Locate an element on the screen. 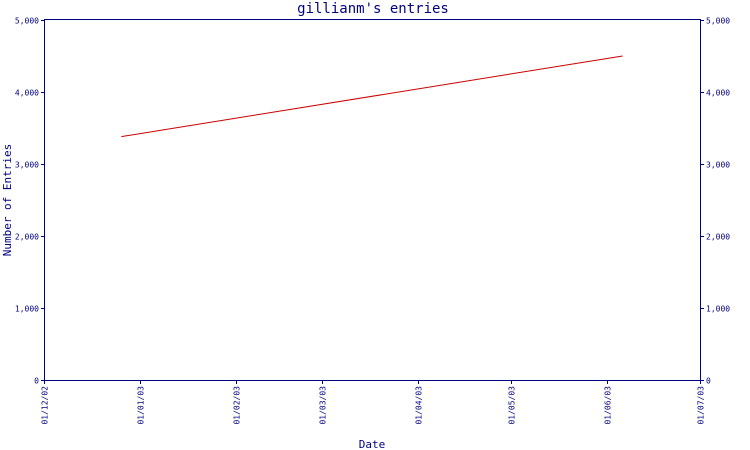 Image resolution: width=750 pixels, height=450 pixels. y-tick-label-left: 0 is located at coordinates (36, 381).